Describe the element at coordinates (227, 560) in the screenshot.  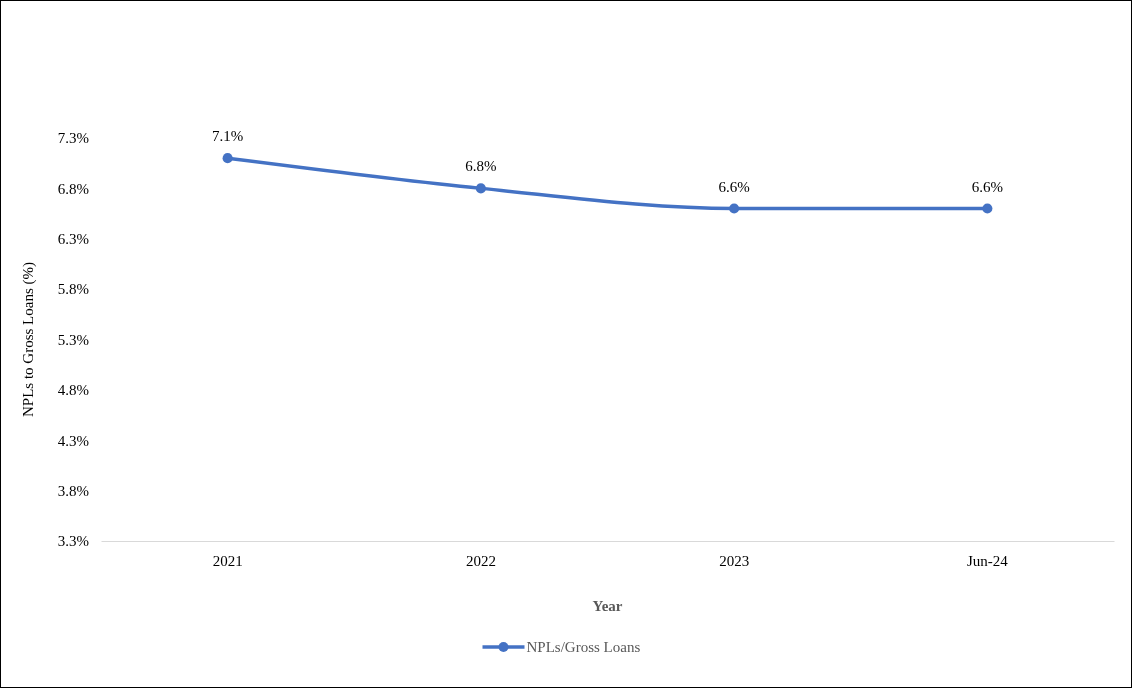
I see `x-tick-label: 2021` at that location.